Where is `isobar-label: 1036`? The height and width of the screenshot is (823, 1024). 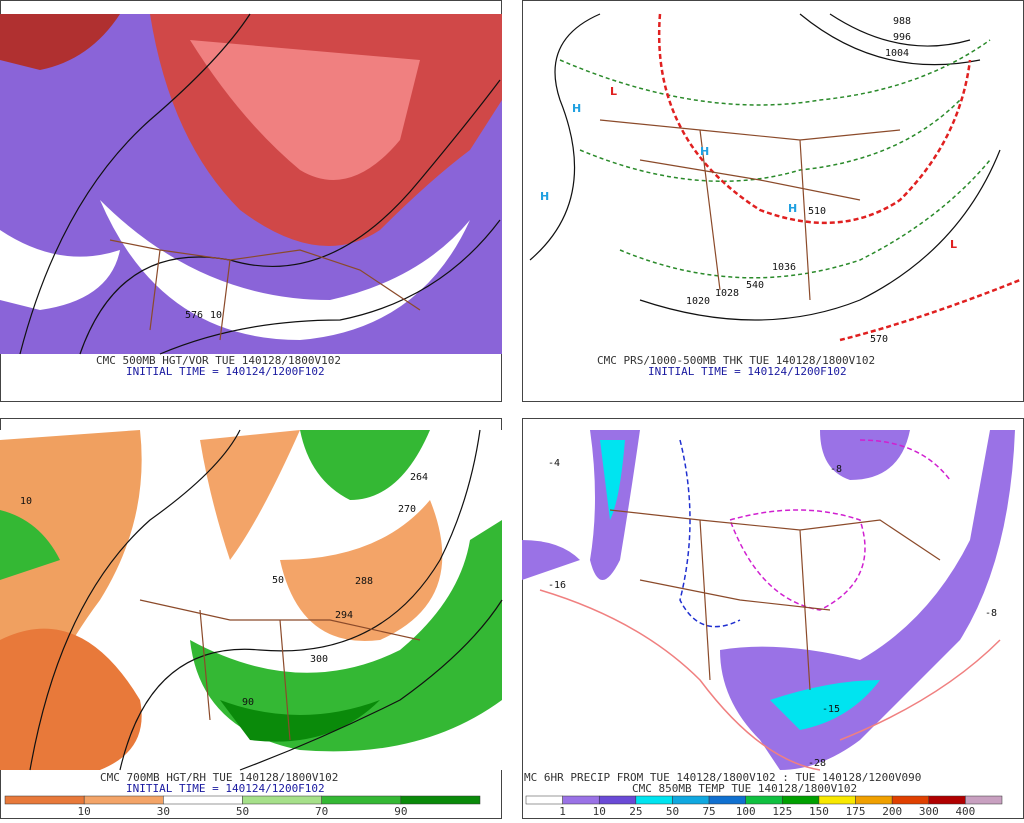
isobar-label: 1036 is located at coordinates (784, 267).